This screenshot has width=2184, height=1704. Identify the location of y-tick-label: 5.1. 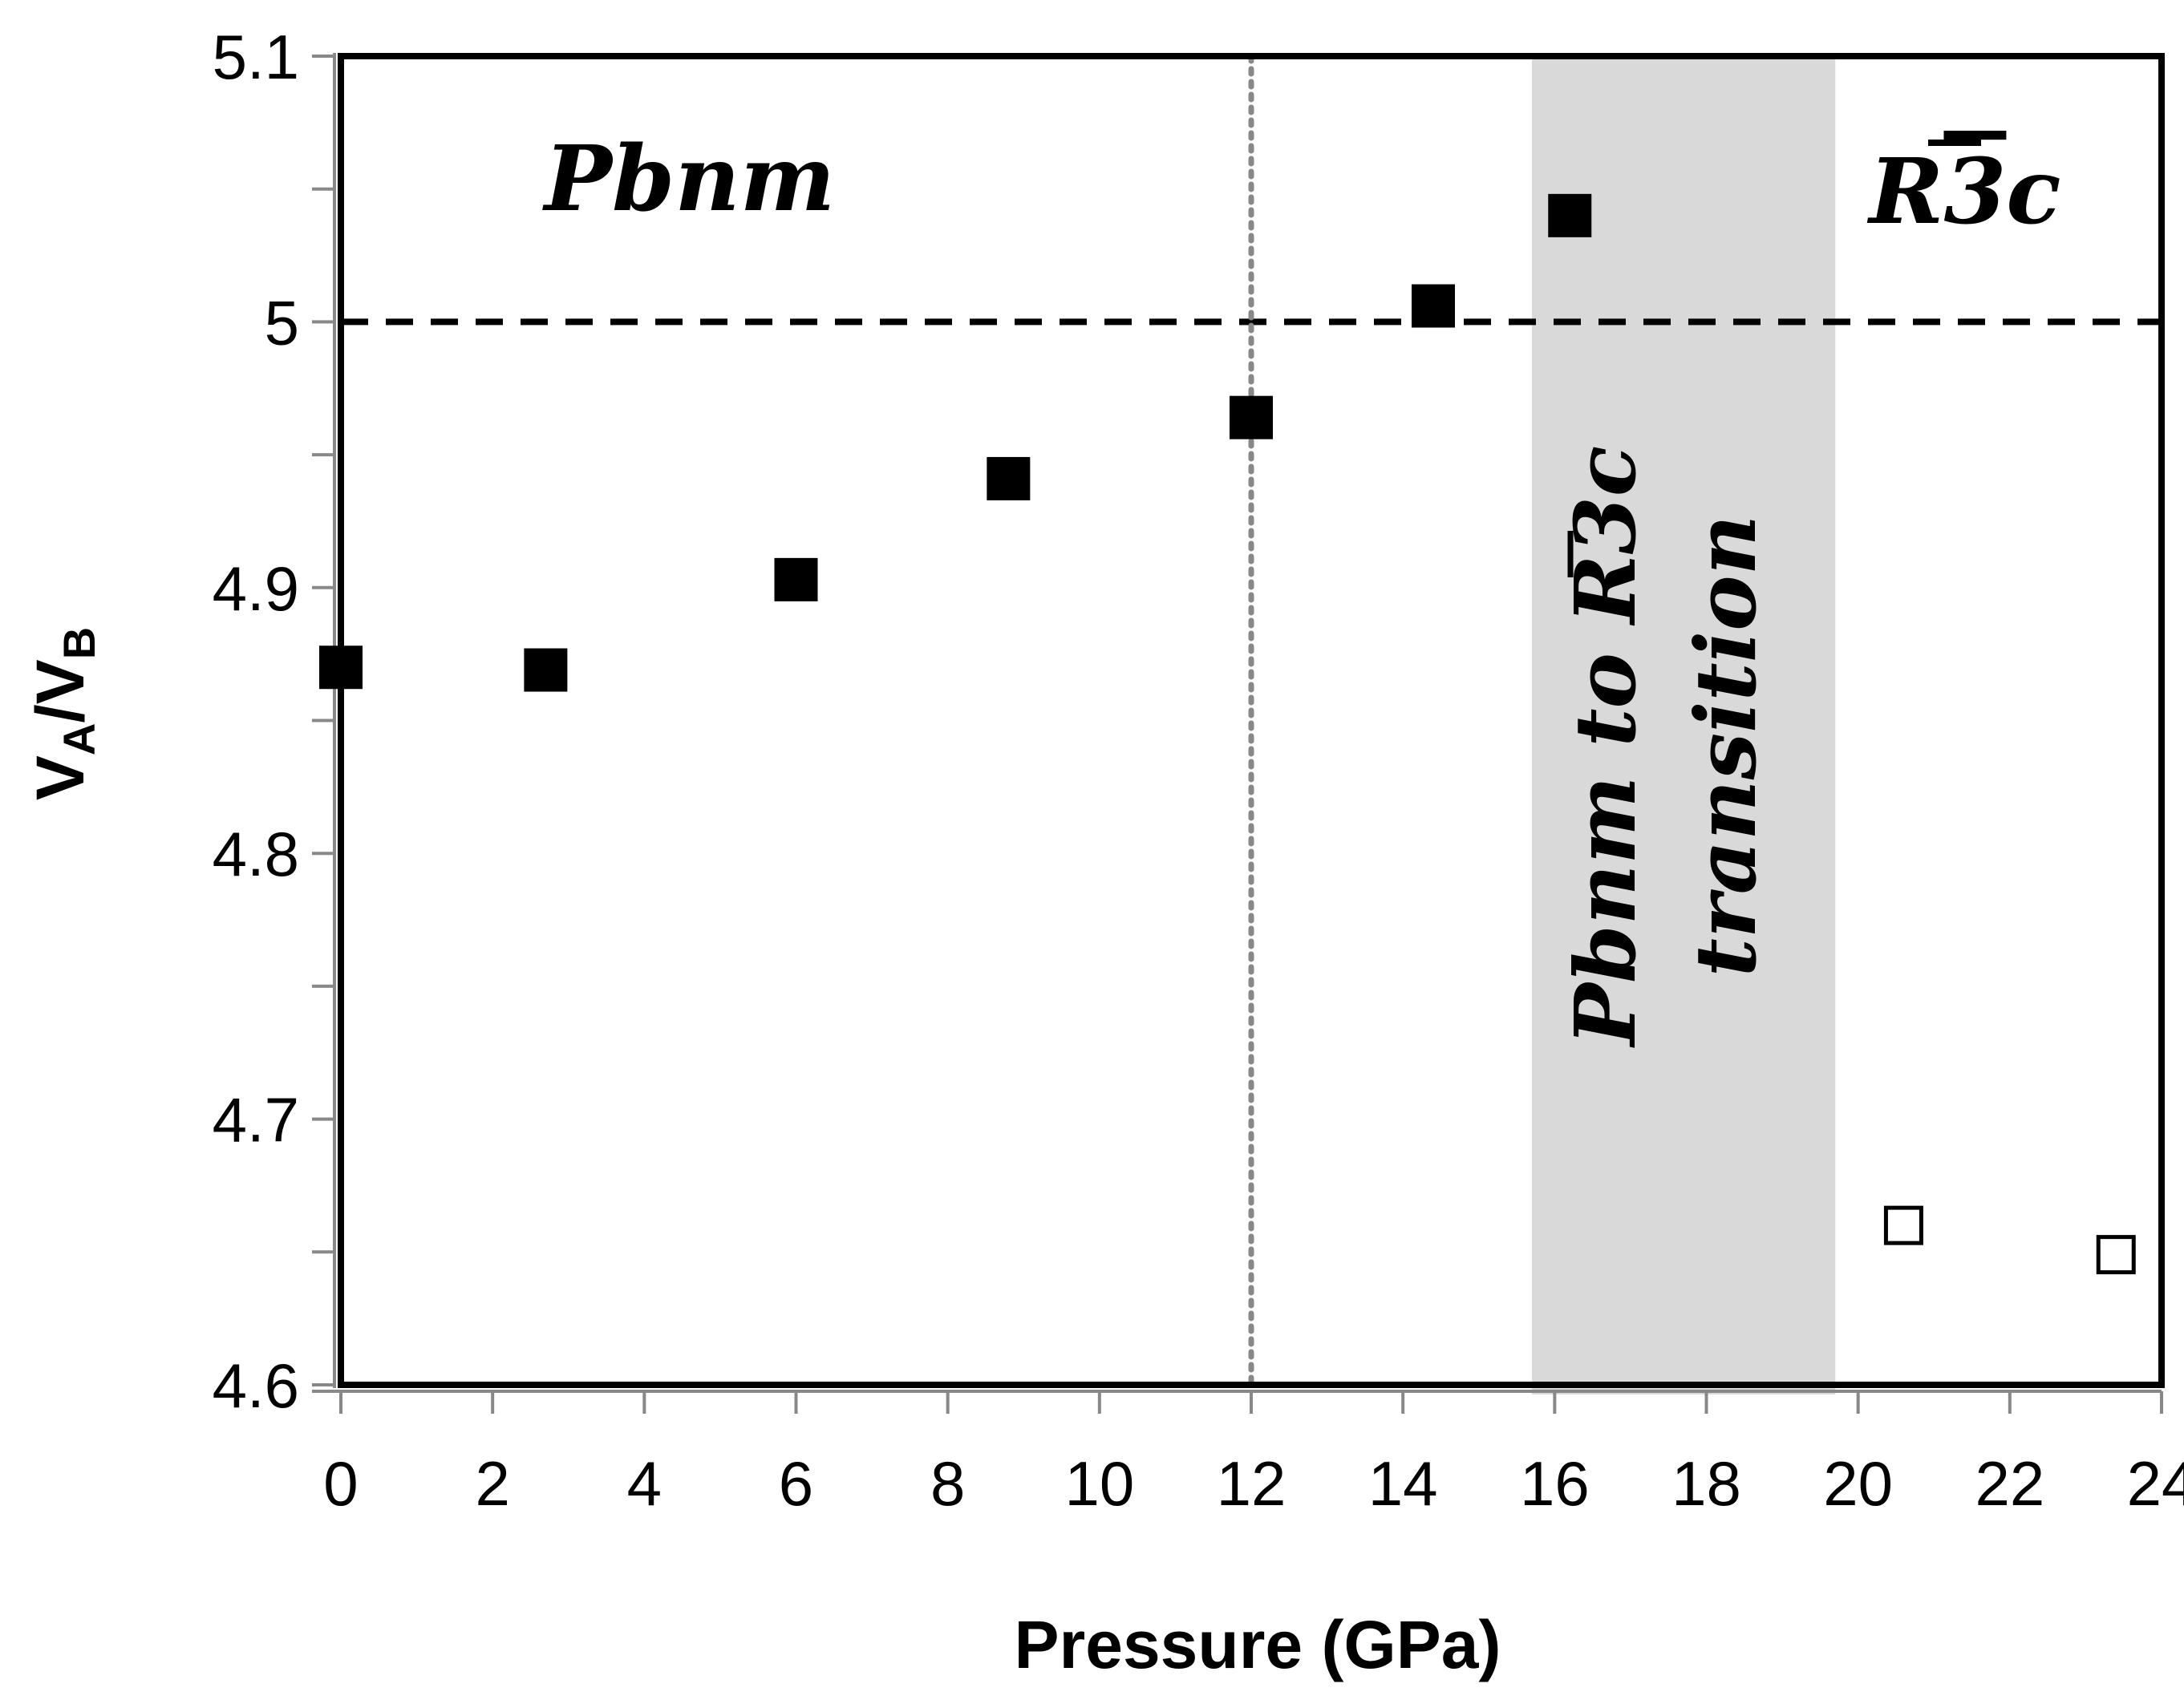
(256, 57).